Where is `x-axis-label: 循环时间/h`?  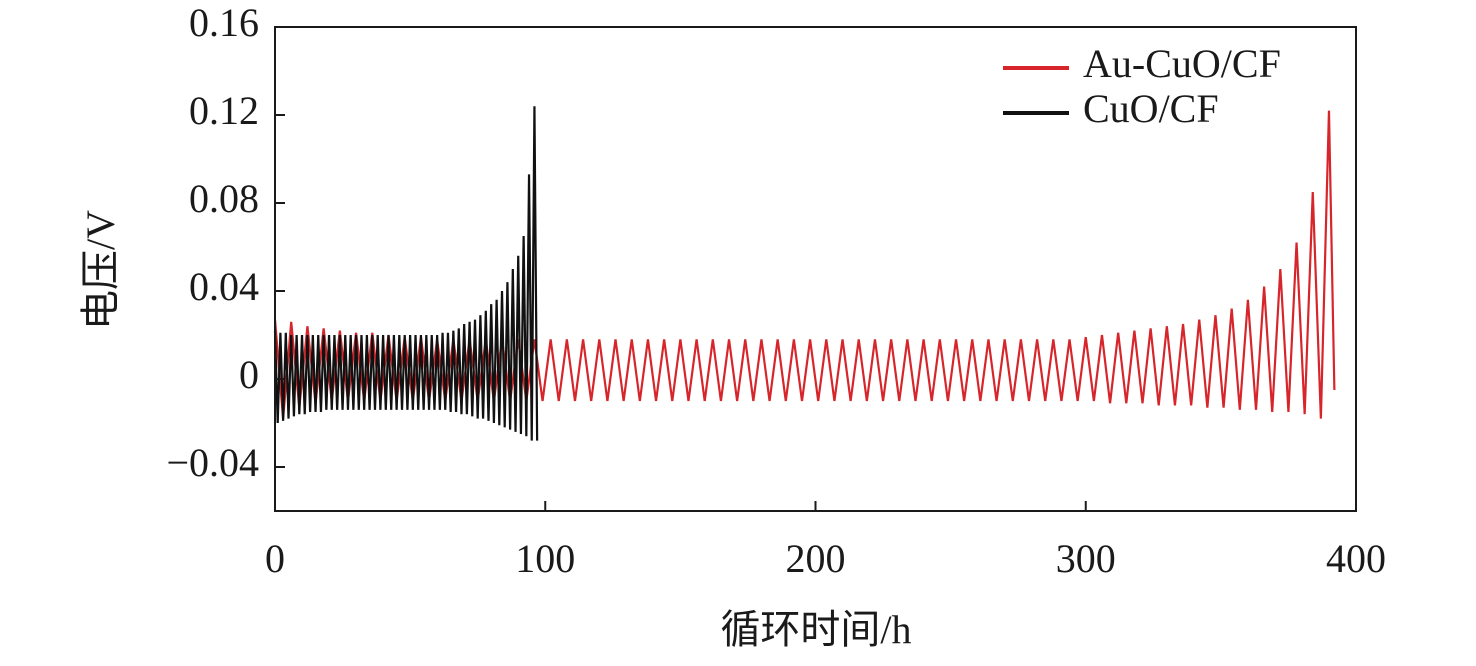 x-axis-label: 循环时间/h is located at coordinates (815, 629).